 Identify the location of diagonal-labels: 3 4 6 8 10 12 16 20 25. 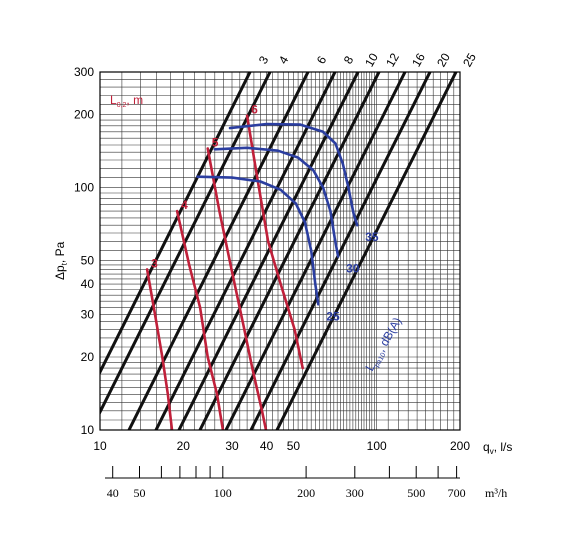
(367, 59).